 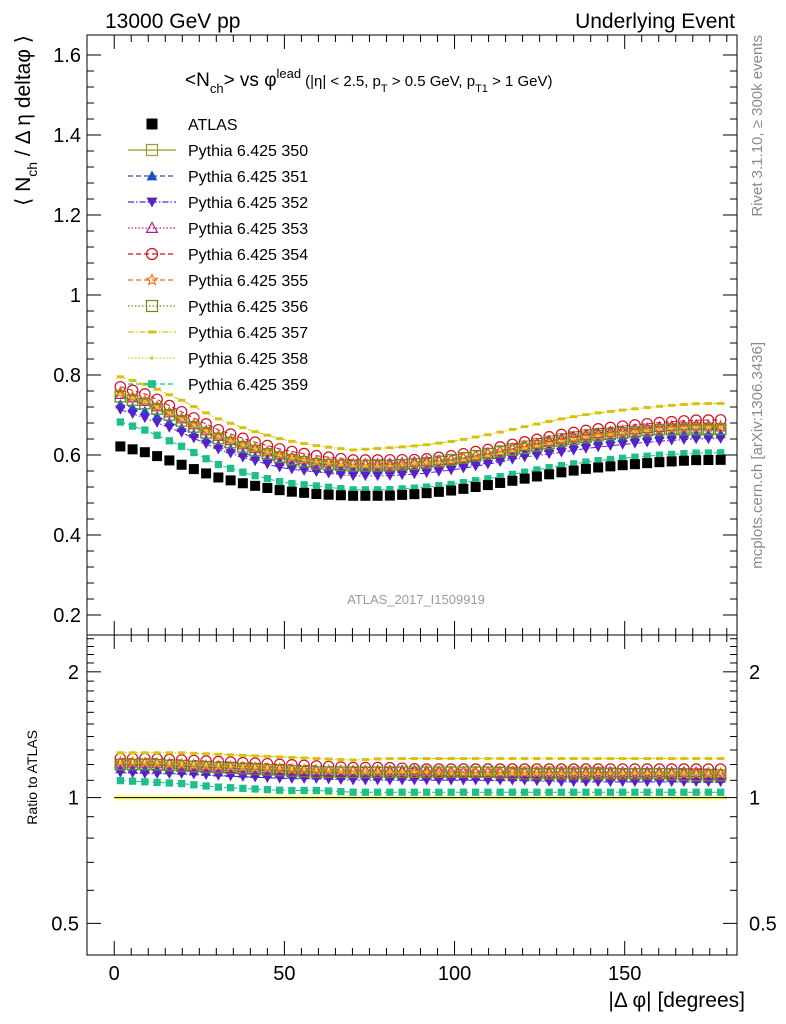 What do you see at coordinates (416, 599) in the screenshot?
I see `watermark: ATLAS_2017_I1509919` at bounding box center [416, 599].